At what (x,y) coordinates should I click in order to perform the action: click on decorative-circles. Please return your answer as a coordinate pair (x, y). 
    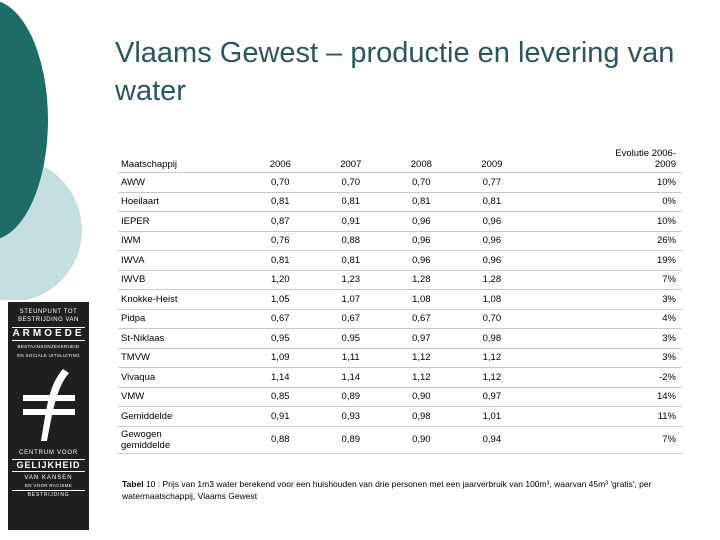
    Looking at the image, I should click on (55, 150).